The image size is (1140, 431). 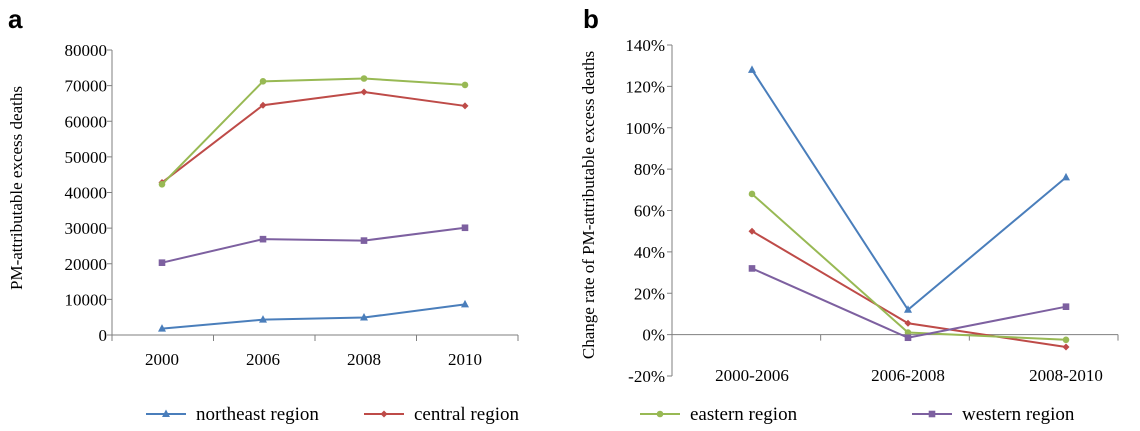 What do you see at coordinates (752, 375) in the screenshot?
I see `x-tick-label: 2000-2006` at bounding box center [752, 375].